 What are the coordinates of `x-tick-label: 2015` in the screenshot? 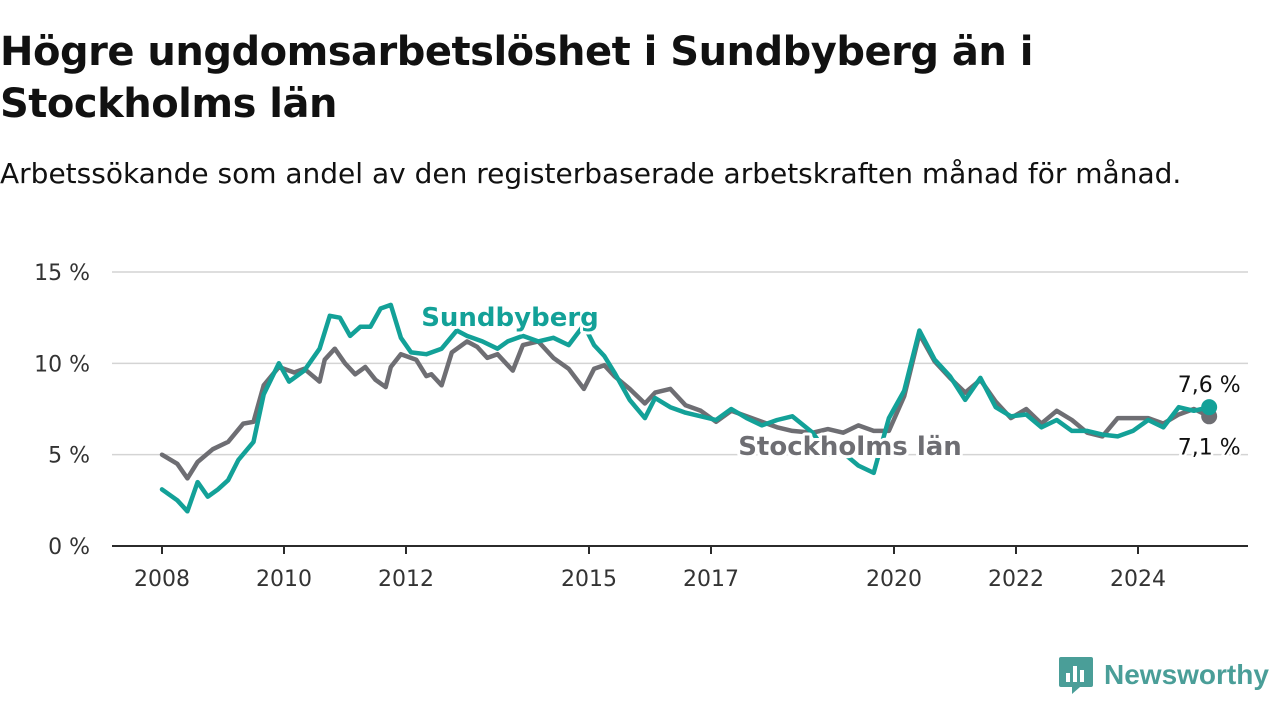 It's located at (589, 579).